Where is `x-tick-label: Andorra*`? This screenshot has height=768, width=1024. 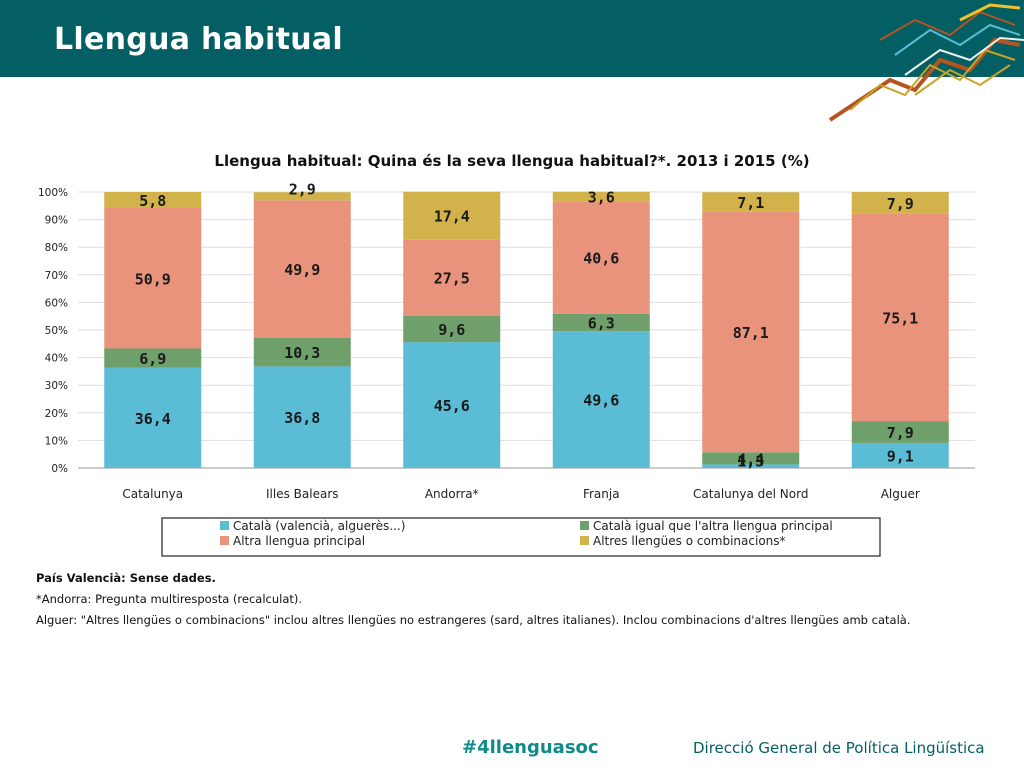
x-tick-label: Andorra* is located at coordinates (452, 494).